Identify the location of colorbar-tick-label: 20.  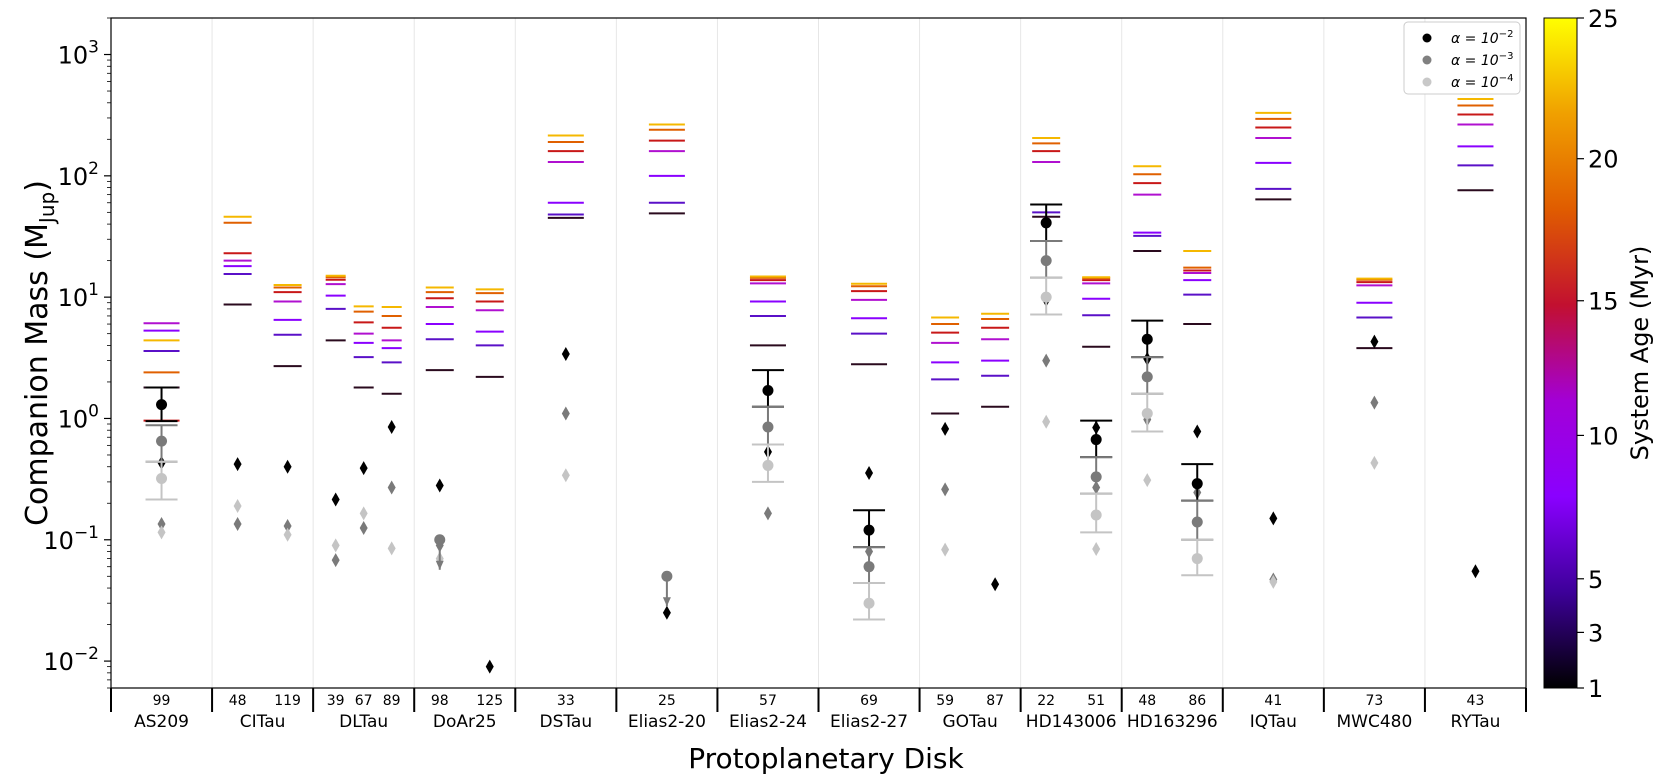
(1603, 160).